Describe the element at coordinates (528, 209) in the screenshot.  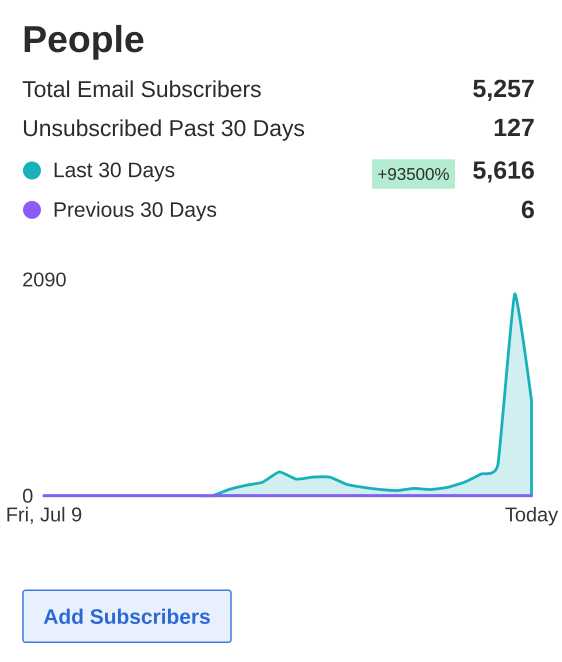
I see `text: 6` at that location.